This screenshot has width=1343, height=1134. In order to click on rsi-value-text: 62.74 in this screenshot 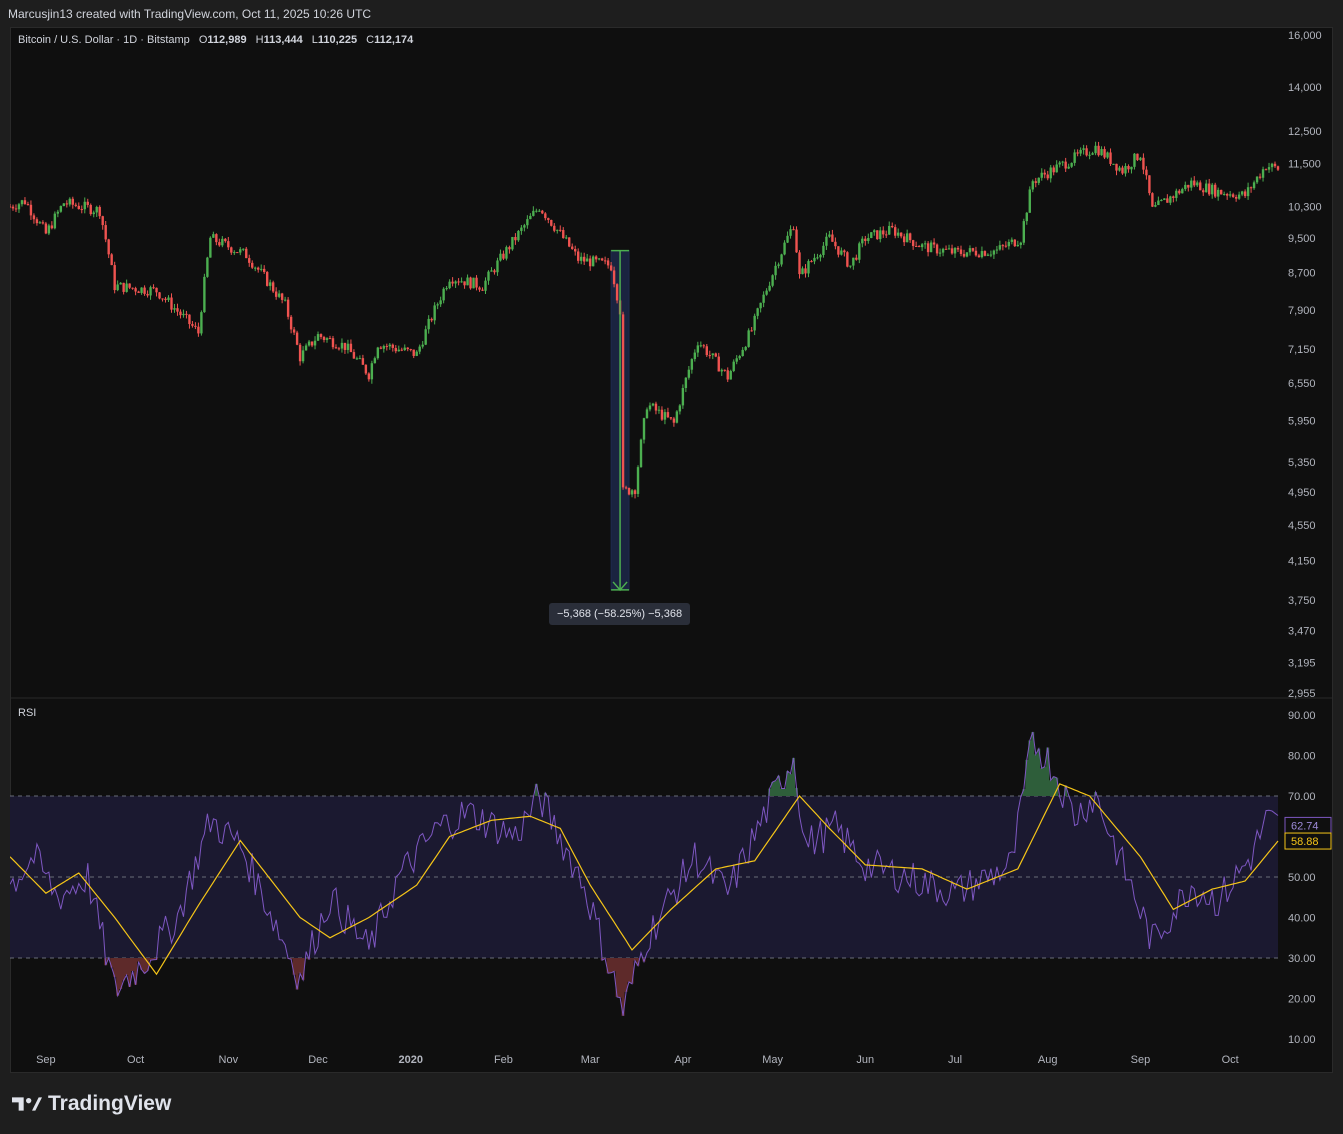, I will do `click(1305, 826)`.